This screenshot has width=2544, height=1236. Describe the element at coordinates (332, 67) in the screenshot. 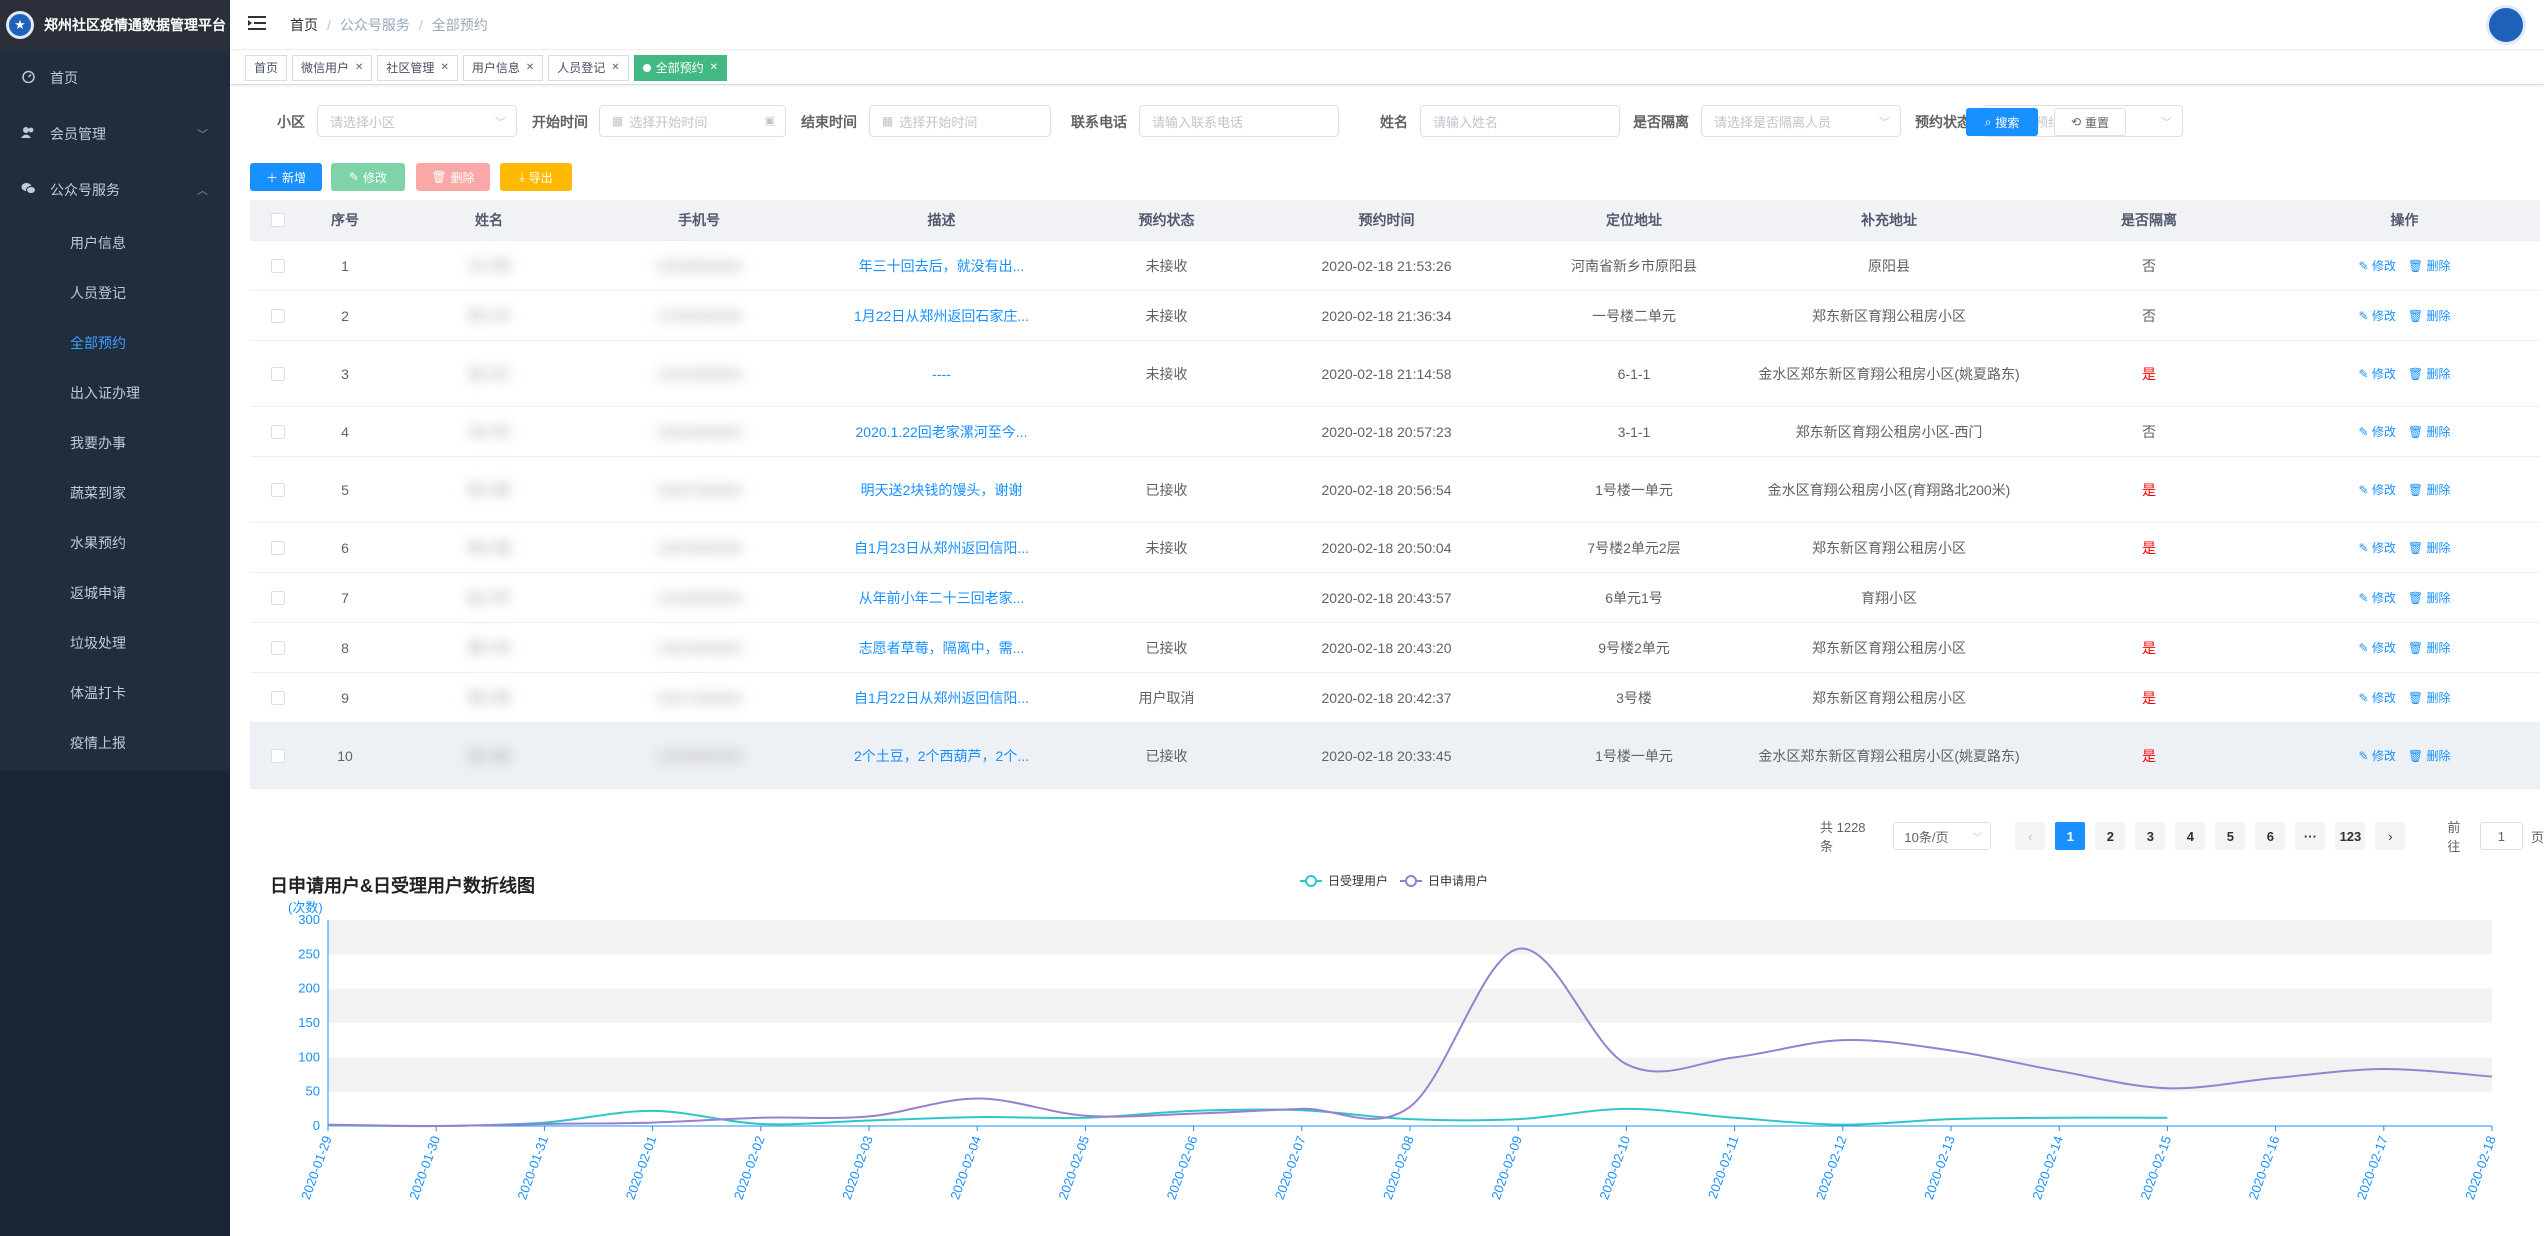

I see `tag-wechat-users: 微信用户 ✕` at that location.